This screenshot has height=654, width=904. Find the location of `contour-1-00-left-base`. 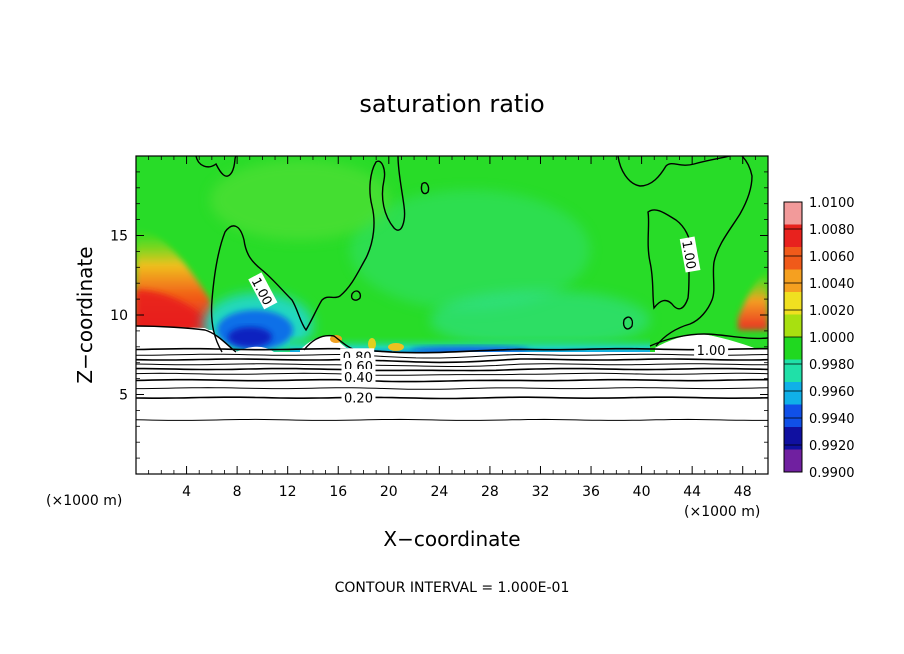

contour-1-00-left-base is located at coordinates (186, 339).